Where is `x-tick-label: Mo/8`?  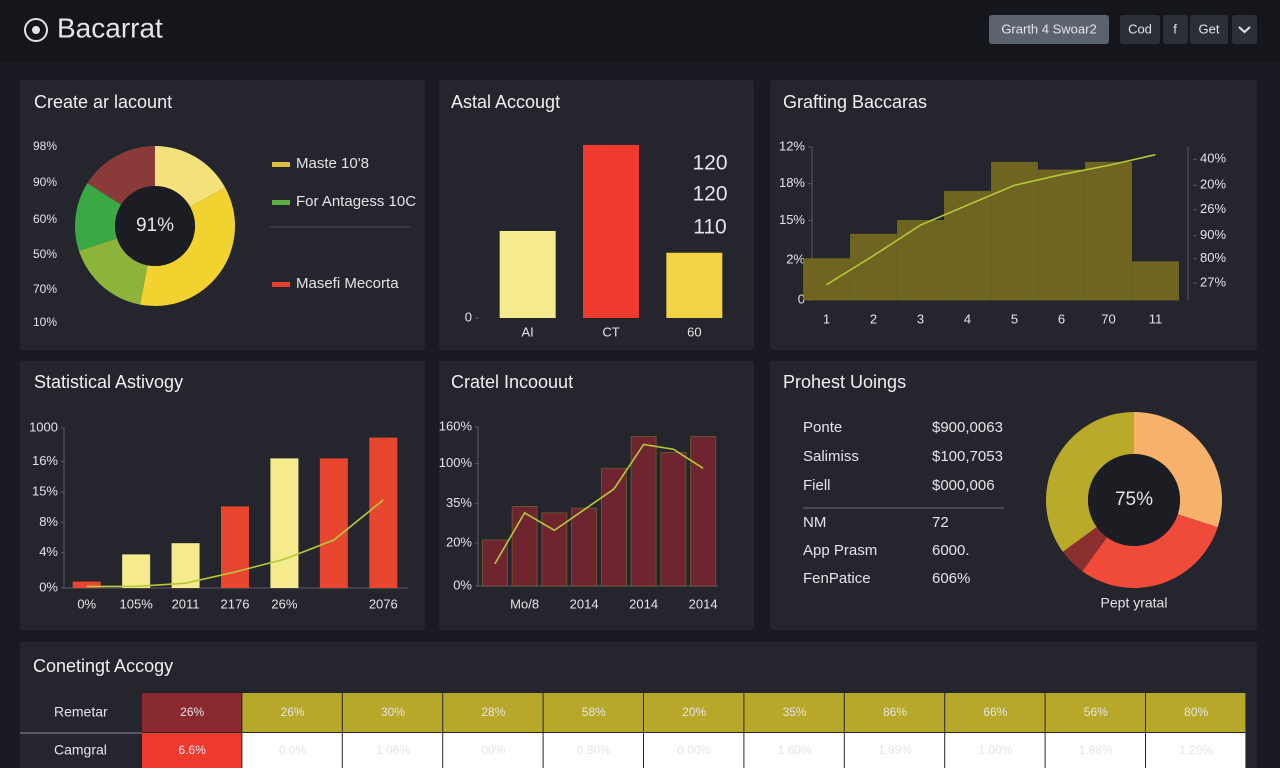 x-tick-label: Mo/8 is located at coordinates (524, 603).